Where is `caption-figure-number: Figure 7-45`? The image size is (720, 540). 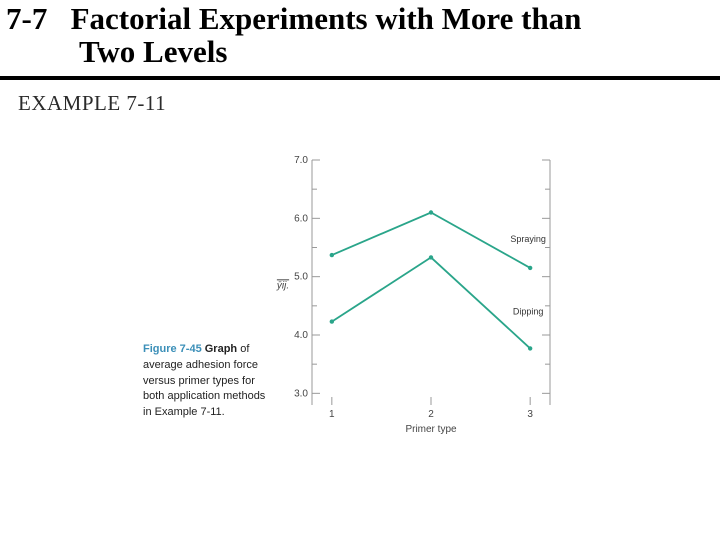
caption-figure-number: Figure 7-45 is located at coordinates (172, 349).